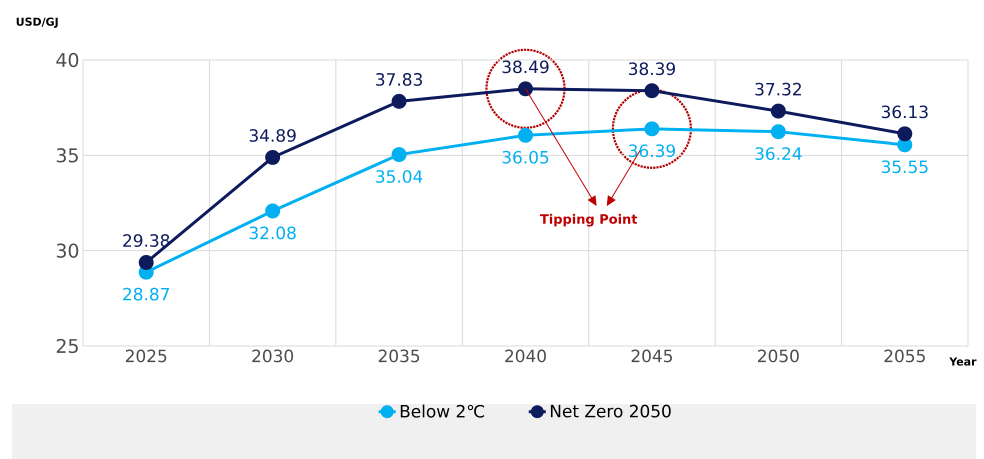 The width and height of the screenshot is (984, 459). Describe the element at coordinates (610, 411) in the screenshot. I see `legend-label: Net Zero 2050` at that location.